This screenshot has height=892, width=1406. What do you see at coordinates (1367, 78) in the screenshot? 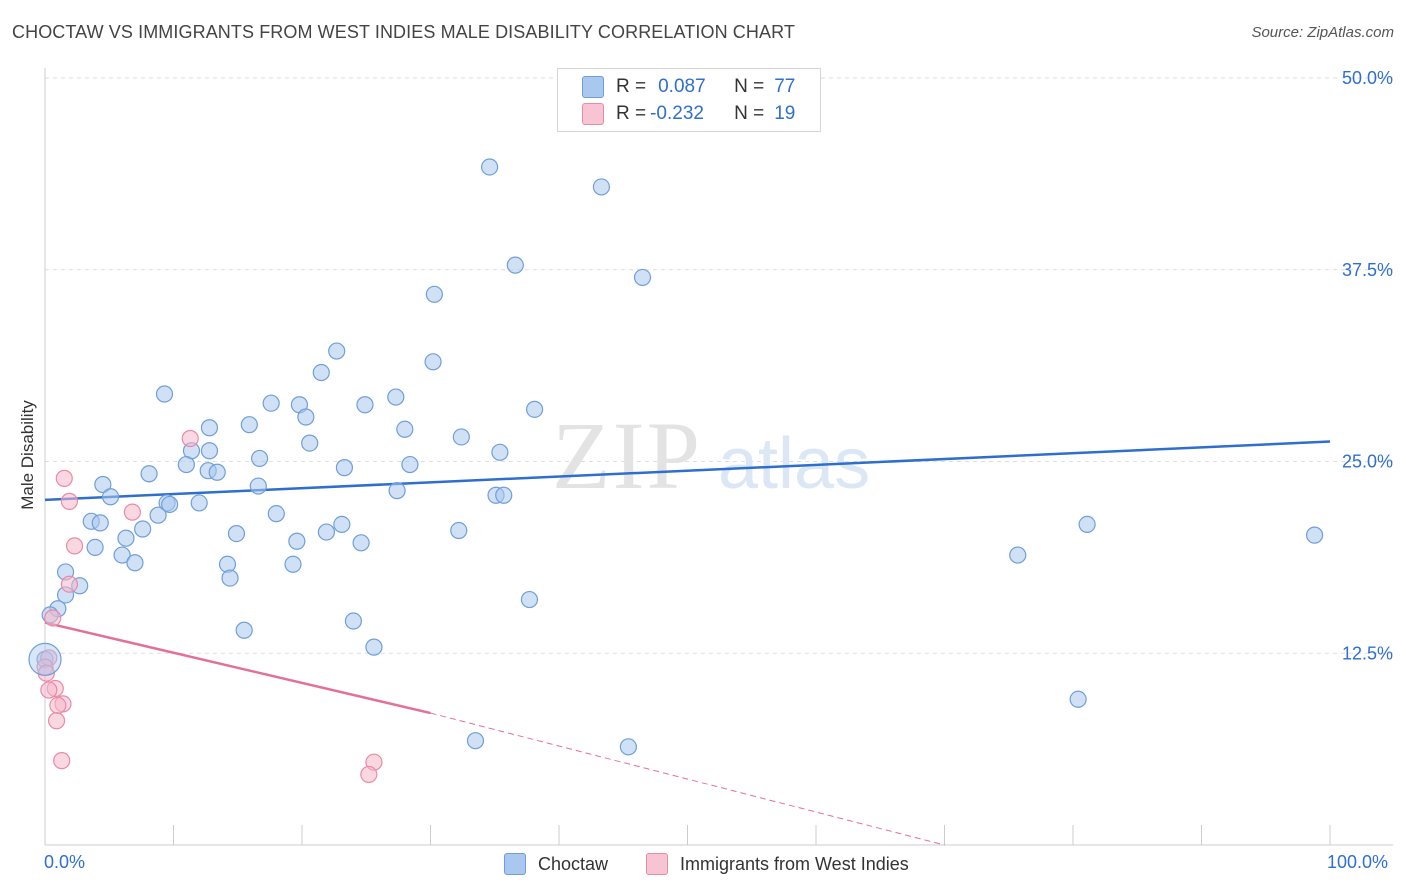
I see `y-tick-label: 50.0%` at bounding box center [1367, 78].